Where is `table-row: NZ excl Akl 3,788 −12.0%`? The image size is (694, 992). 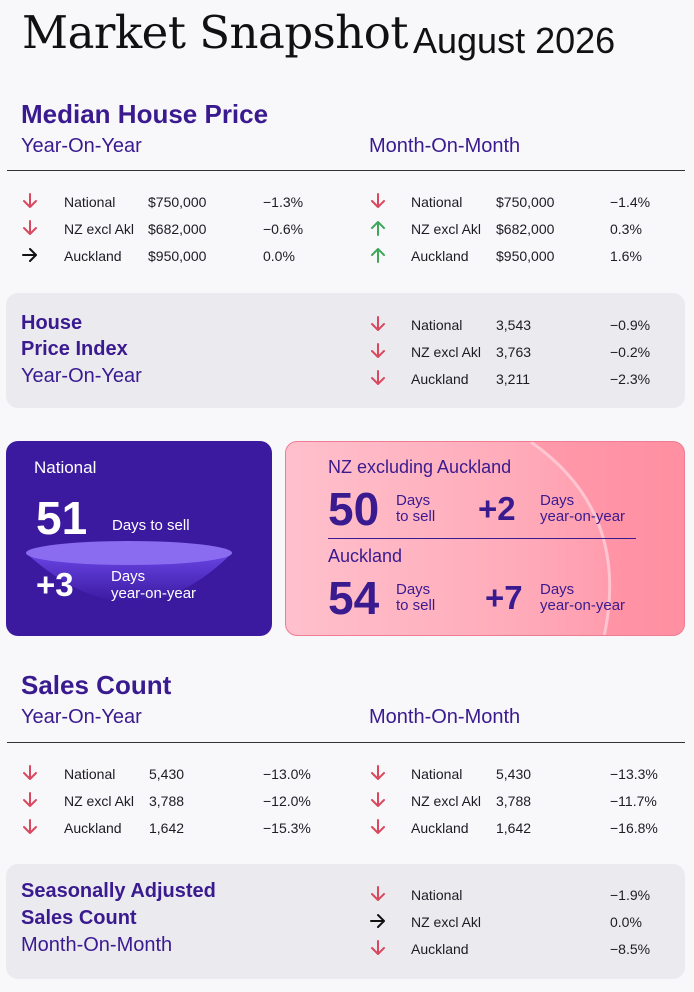 table-row: NZ excl Akl 3,788 −12.0% is located at coordinates (170, 803).